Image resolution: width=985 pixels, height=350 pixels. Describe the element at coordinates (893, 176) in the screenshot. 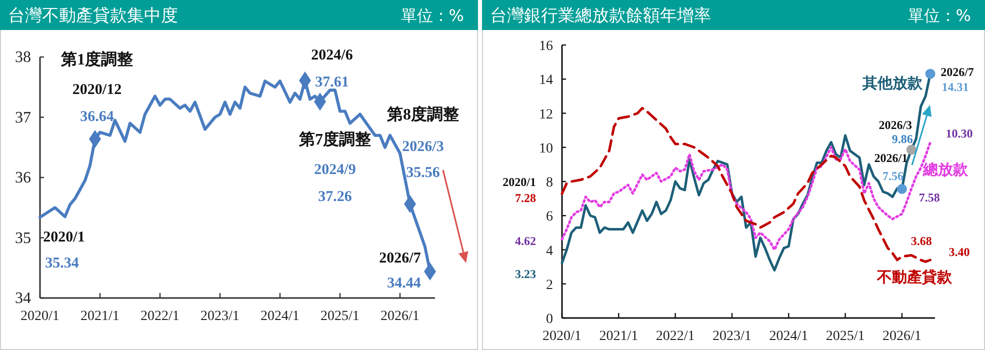

I see `annotation: 7.56` at that location.